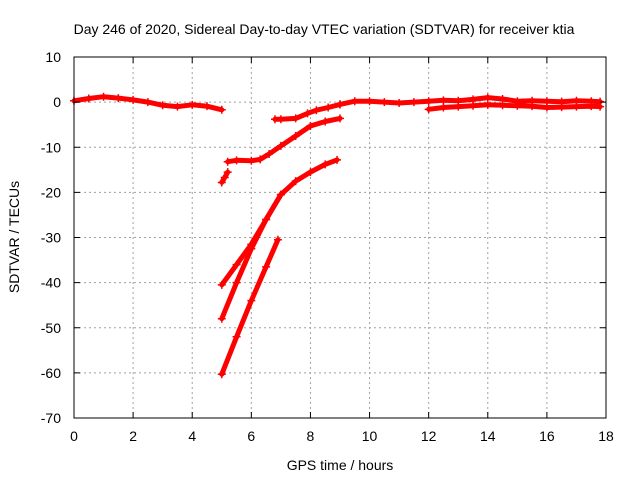  Describe the element at coordinates (547, 436) in the screenshot. I see `x-tick-label: 16` at that location.